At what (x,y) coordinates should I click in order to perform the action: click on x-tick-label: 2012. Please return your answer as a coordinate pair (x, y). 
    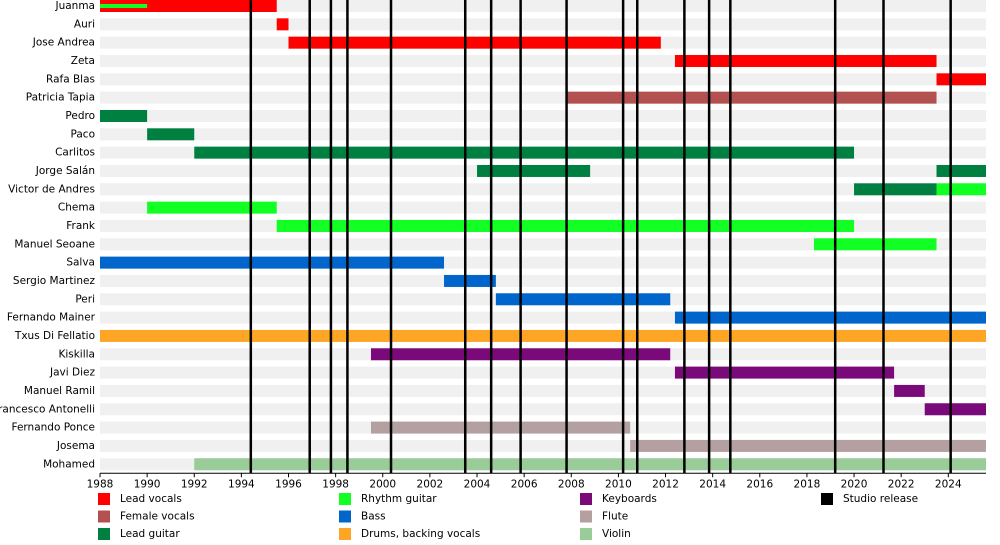
    Looking at the image, I should click on (665, 484).